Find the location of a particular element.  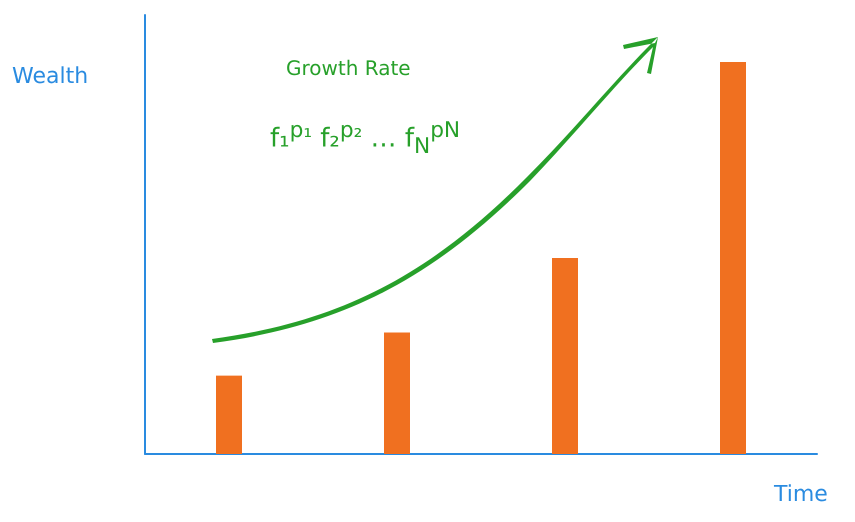

y-axis-title: Wealth is located at coordinates (50, 76).